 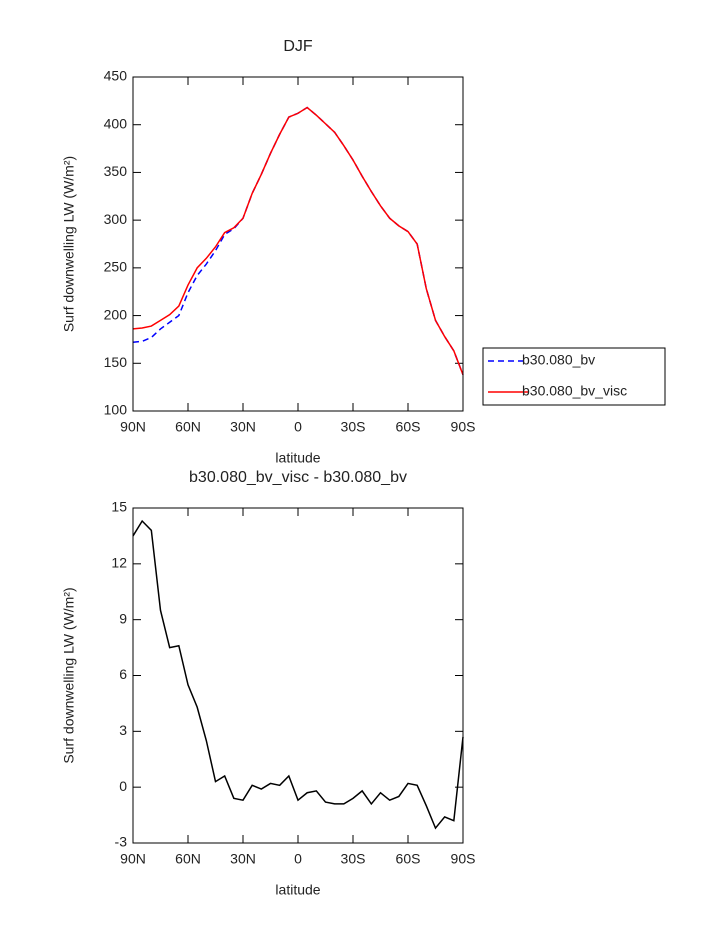 I want to click on y-tick-label: 3, so click(x=123, y=730).